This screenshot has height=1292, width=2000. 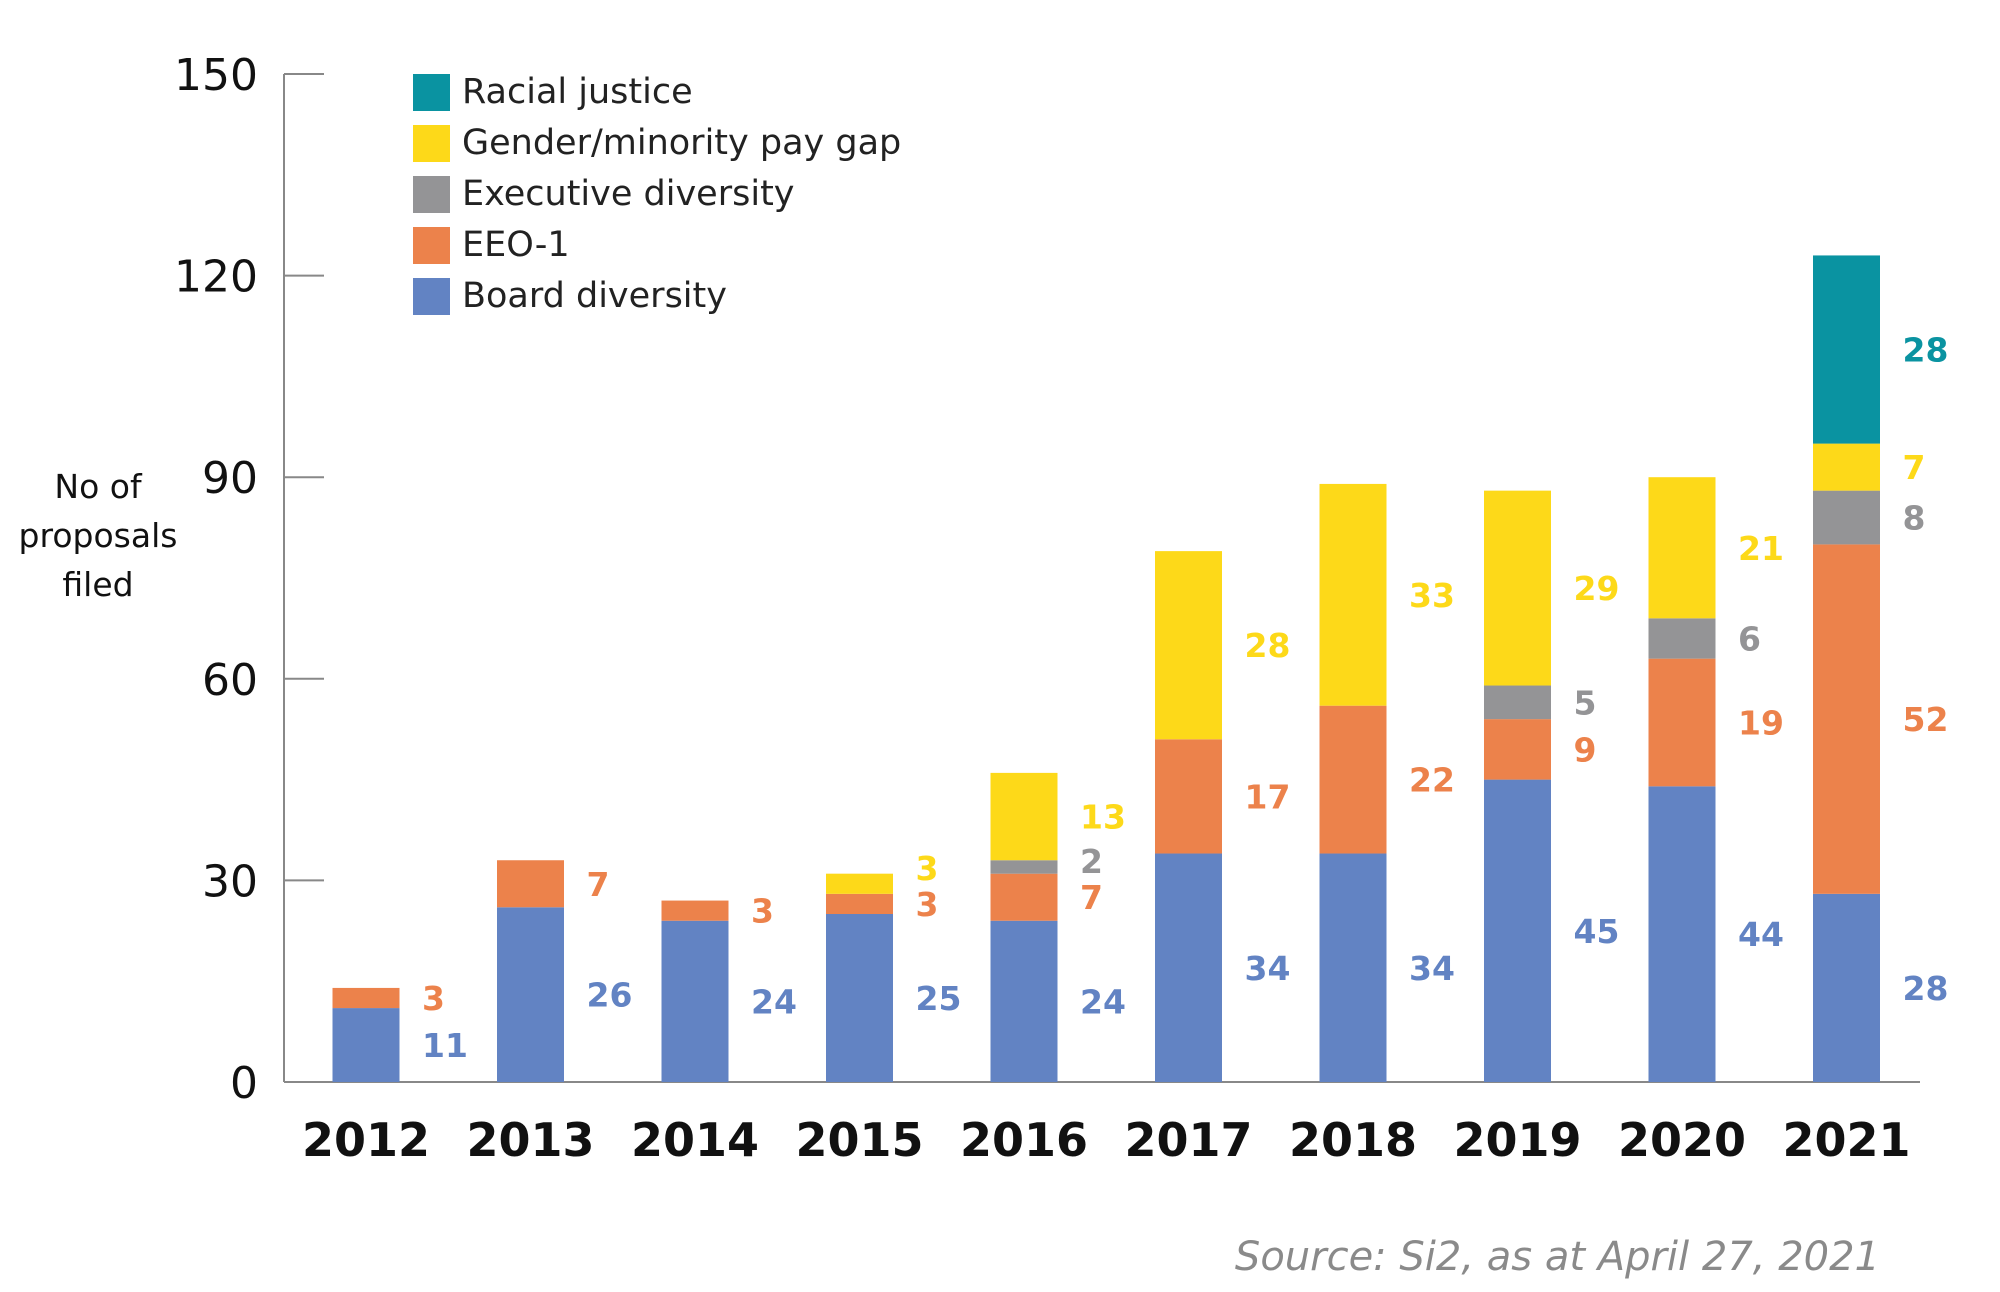 I want to click on value-label-board-diversity-2020: 44, so click(x=1761, y=934).